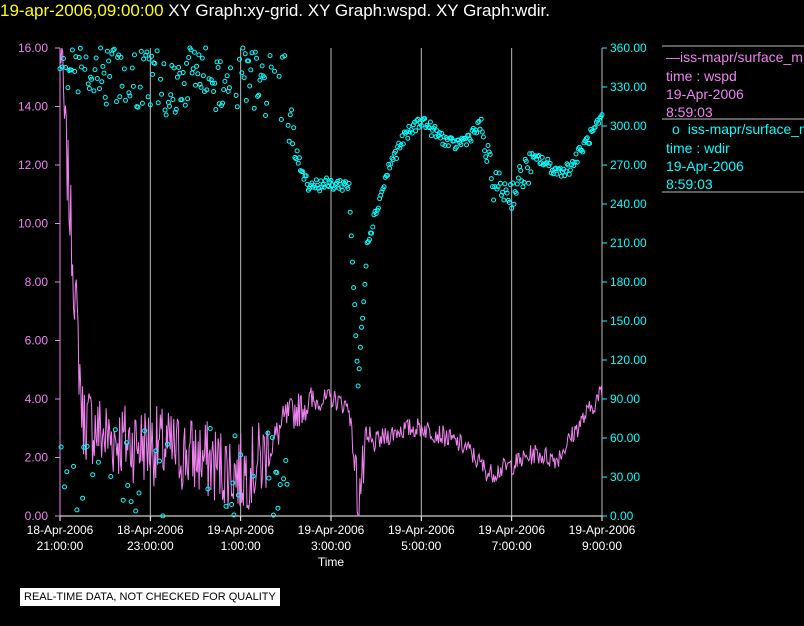  I want to click on right-tick-label: 60.00, so click(625, 438).